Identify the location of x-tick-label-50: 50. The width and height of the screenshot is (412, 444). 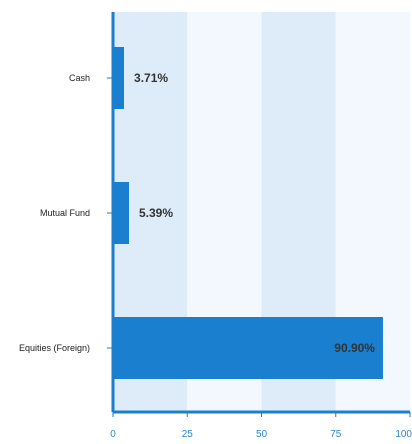
(262, 434).